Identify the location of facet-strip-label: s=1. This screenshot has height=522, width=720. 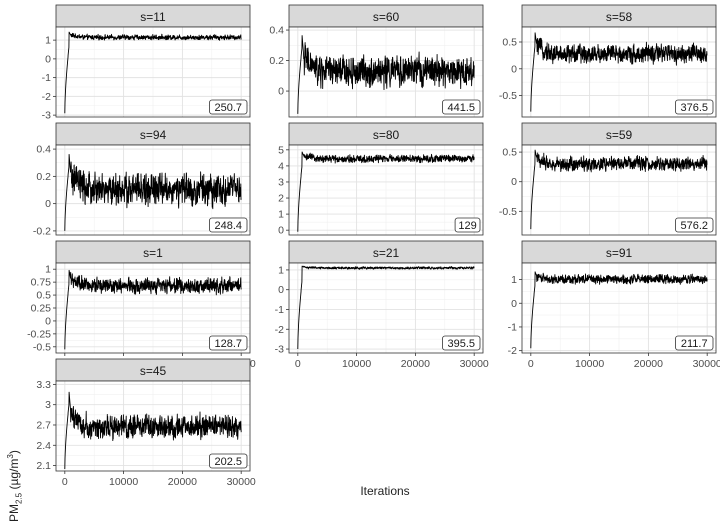
(153, 253).